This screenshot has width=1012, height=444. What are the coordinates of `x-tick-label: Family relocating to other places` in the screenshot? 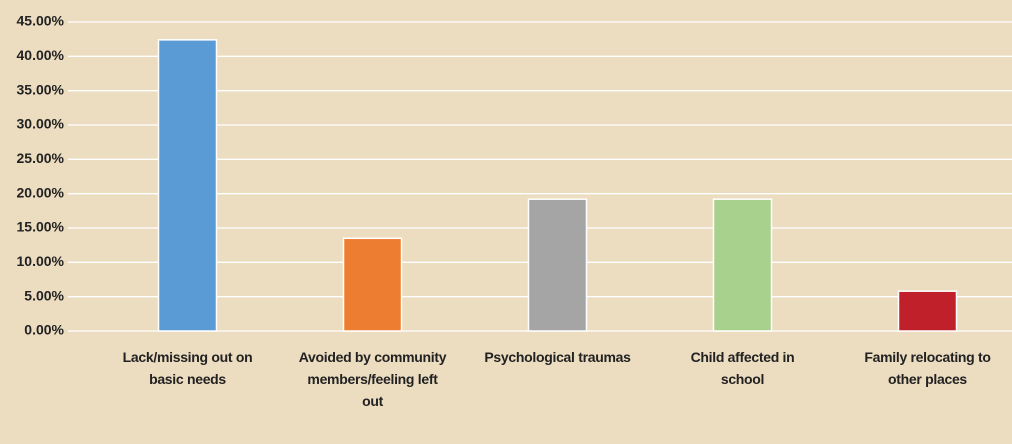 It's located at (927, 368).